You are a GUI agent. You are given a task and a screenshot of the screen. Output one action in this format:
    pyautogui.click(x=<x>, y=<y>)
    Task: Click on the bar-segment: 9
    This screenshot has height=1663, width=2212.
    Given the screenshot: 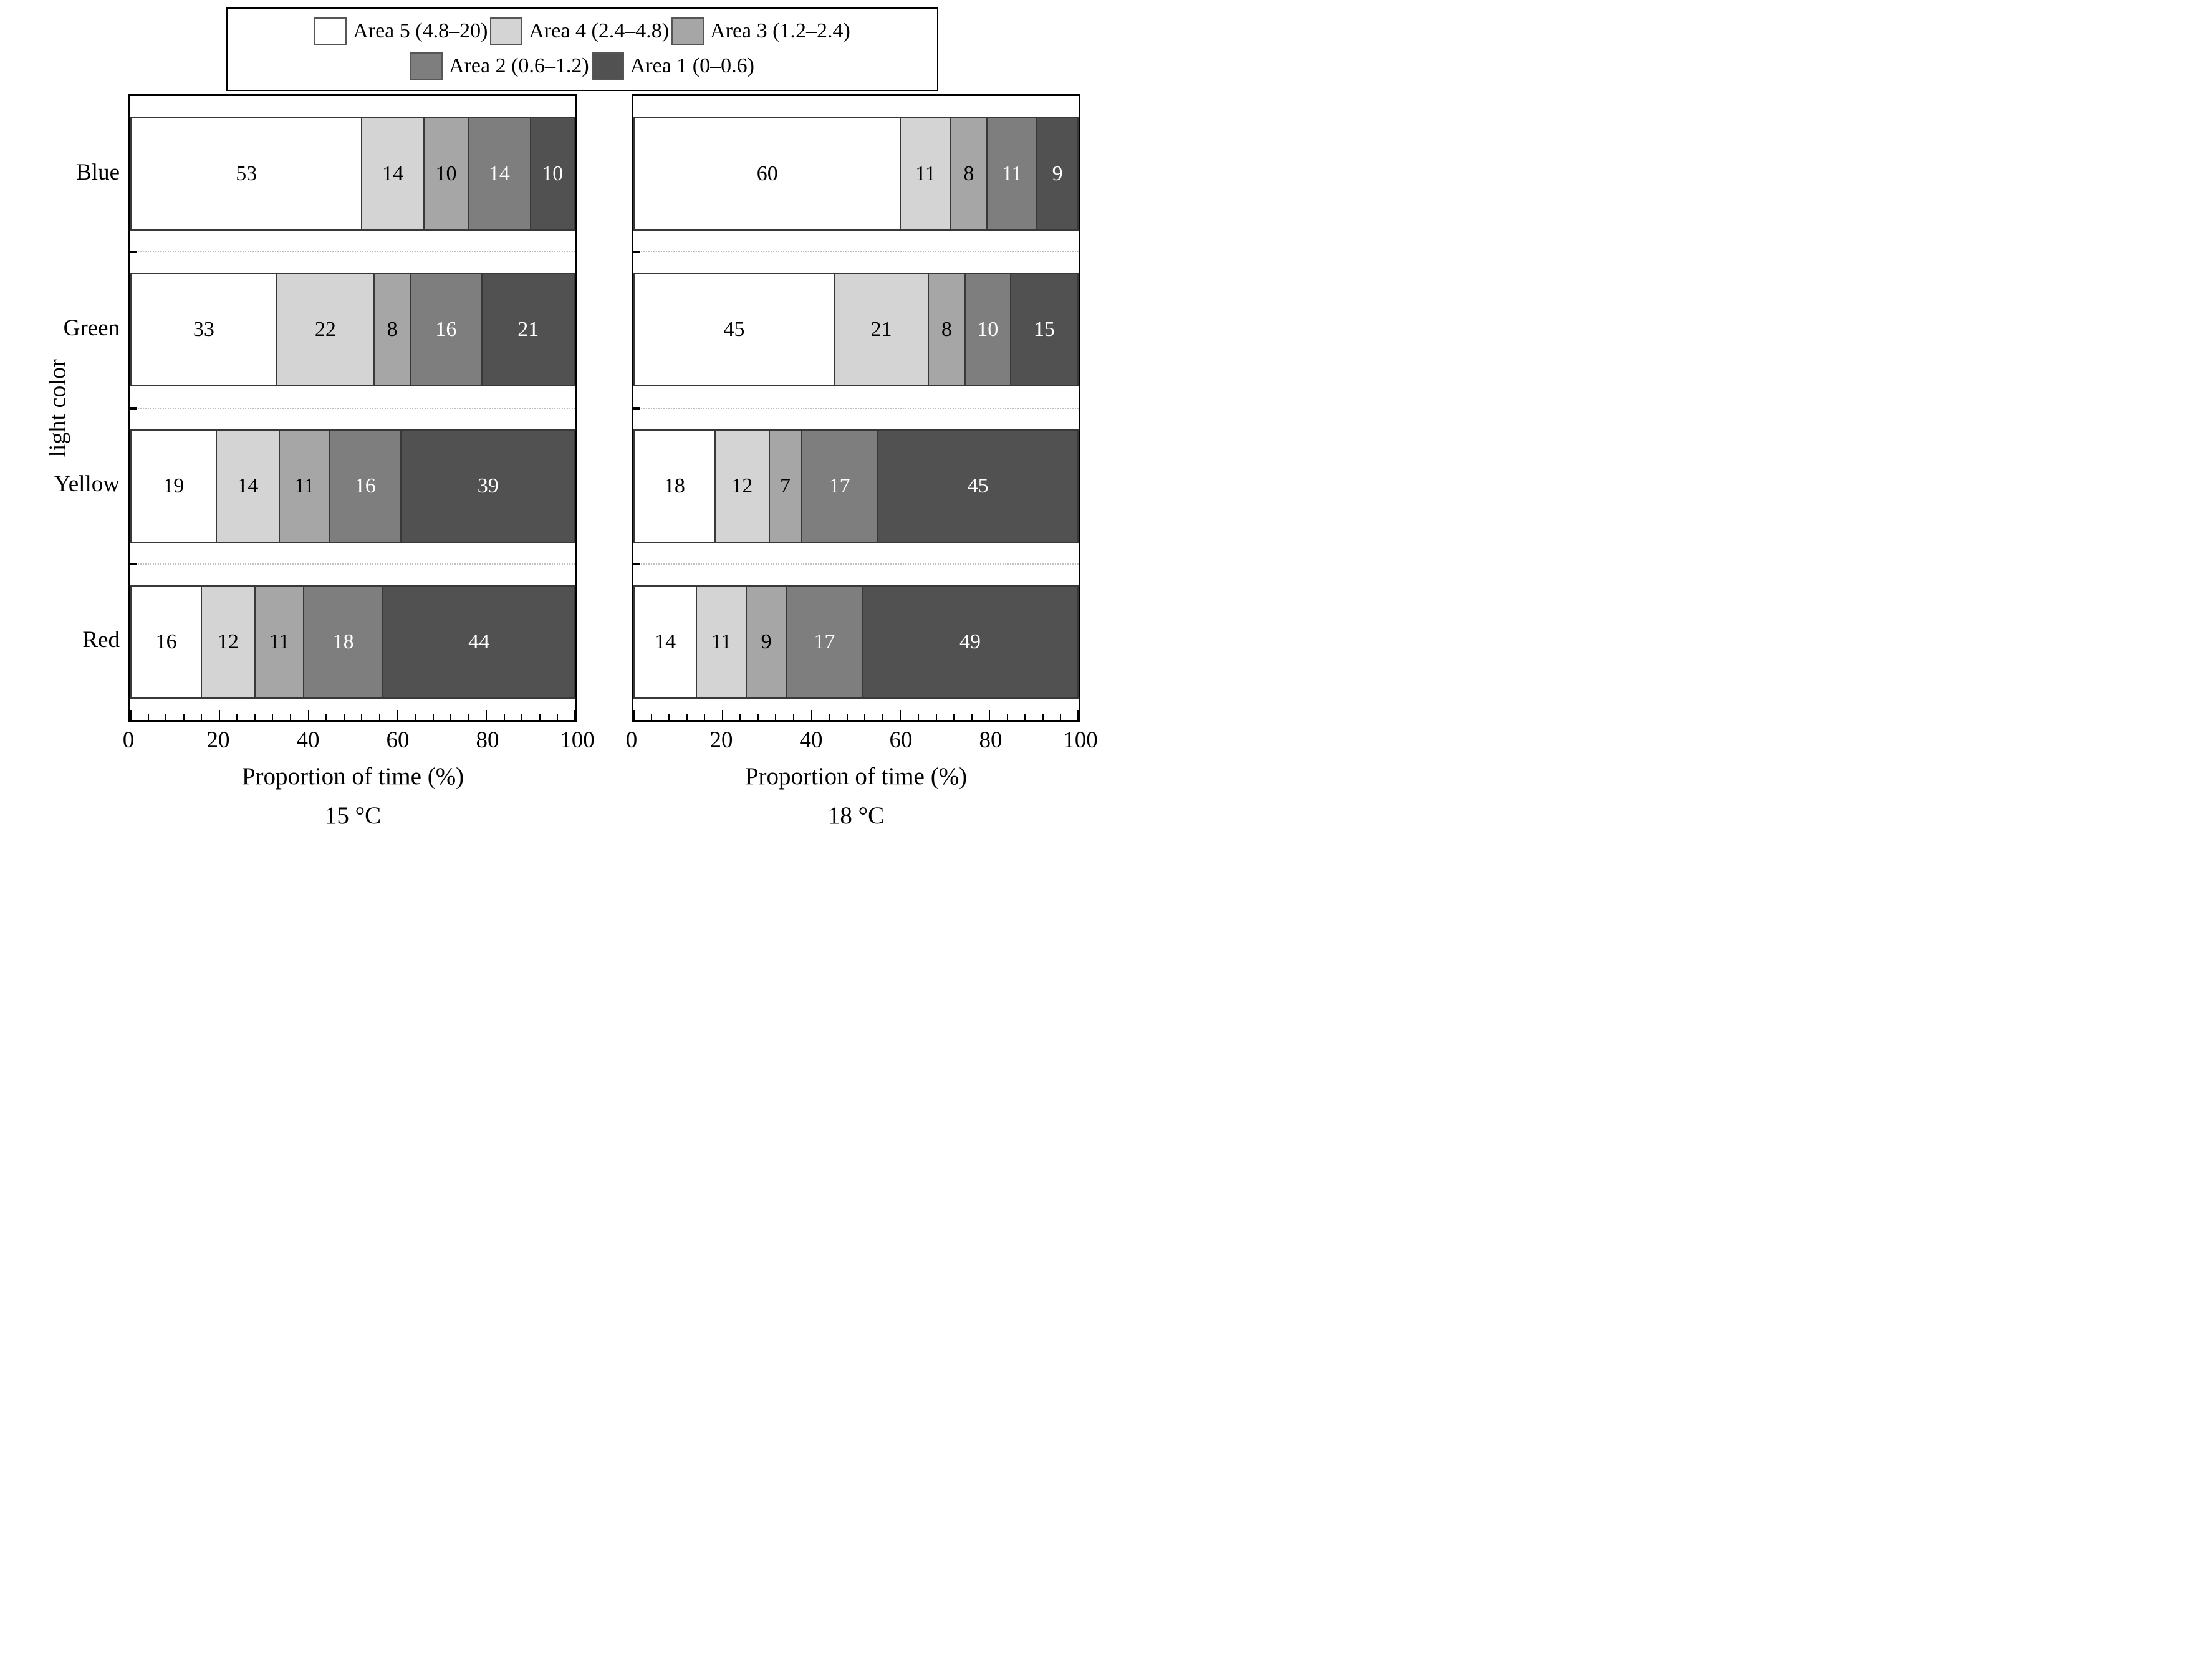 What is the action you would take?
    pyautogui.click(x=766, y=642)
    